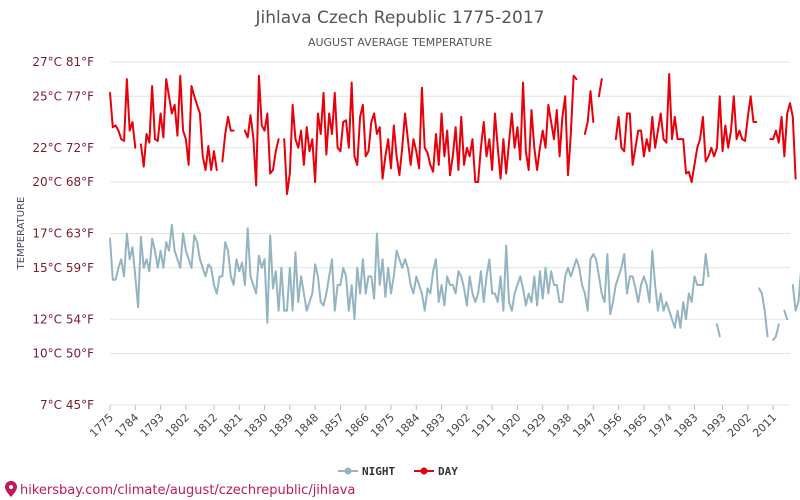 This screenshot has height=500, width=800. I want to click on y-tick-label: 17°C 63°F, so click(63, 234).